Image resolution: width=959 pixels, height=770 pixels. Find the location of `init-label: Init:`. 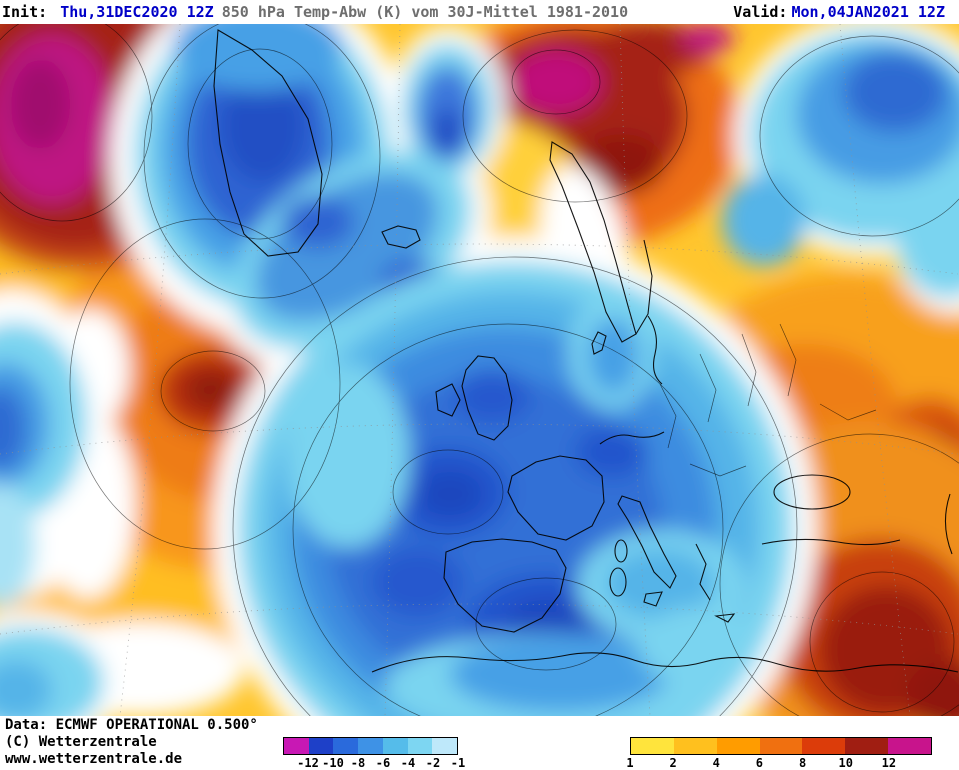

init-label: Init: is located at coordinates (25, 12).